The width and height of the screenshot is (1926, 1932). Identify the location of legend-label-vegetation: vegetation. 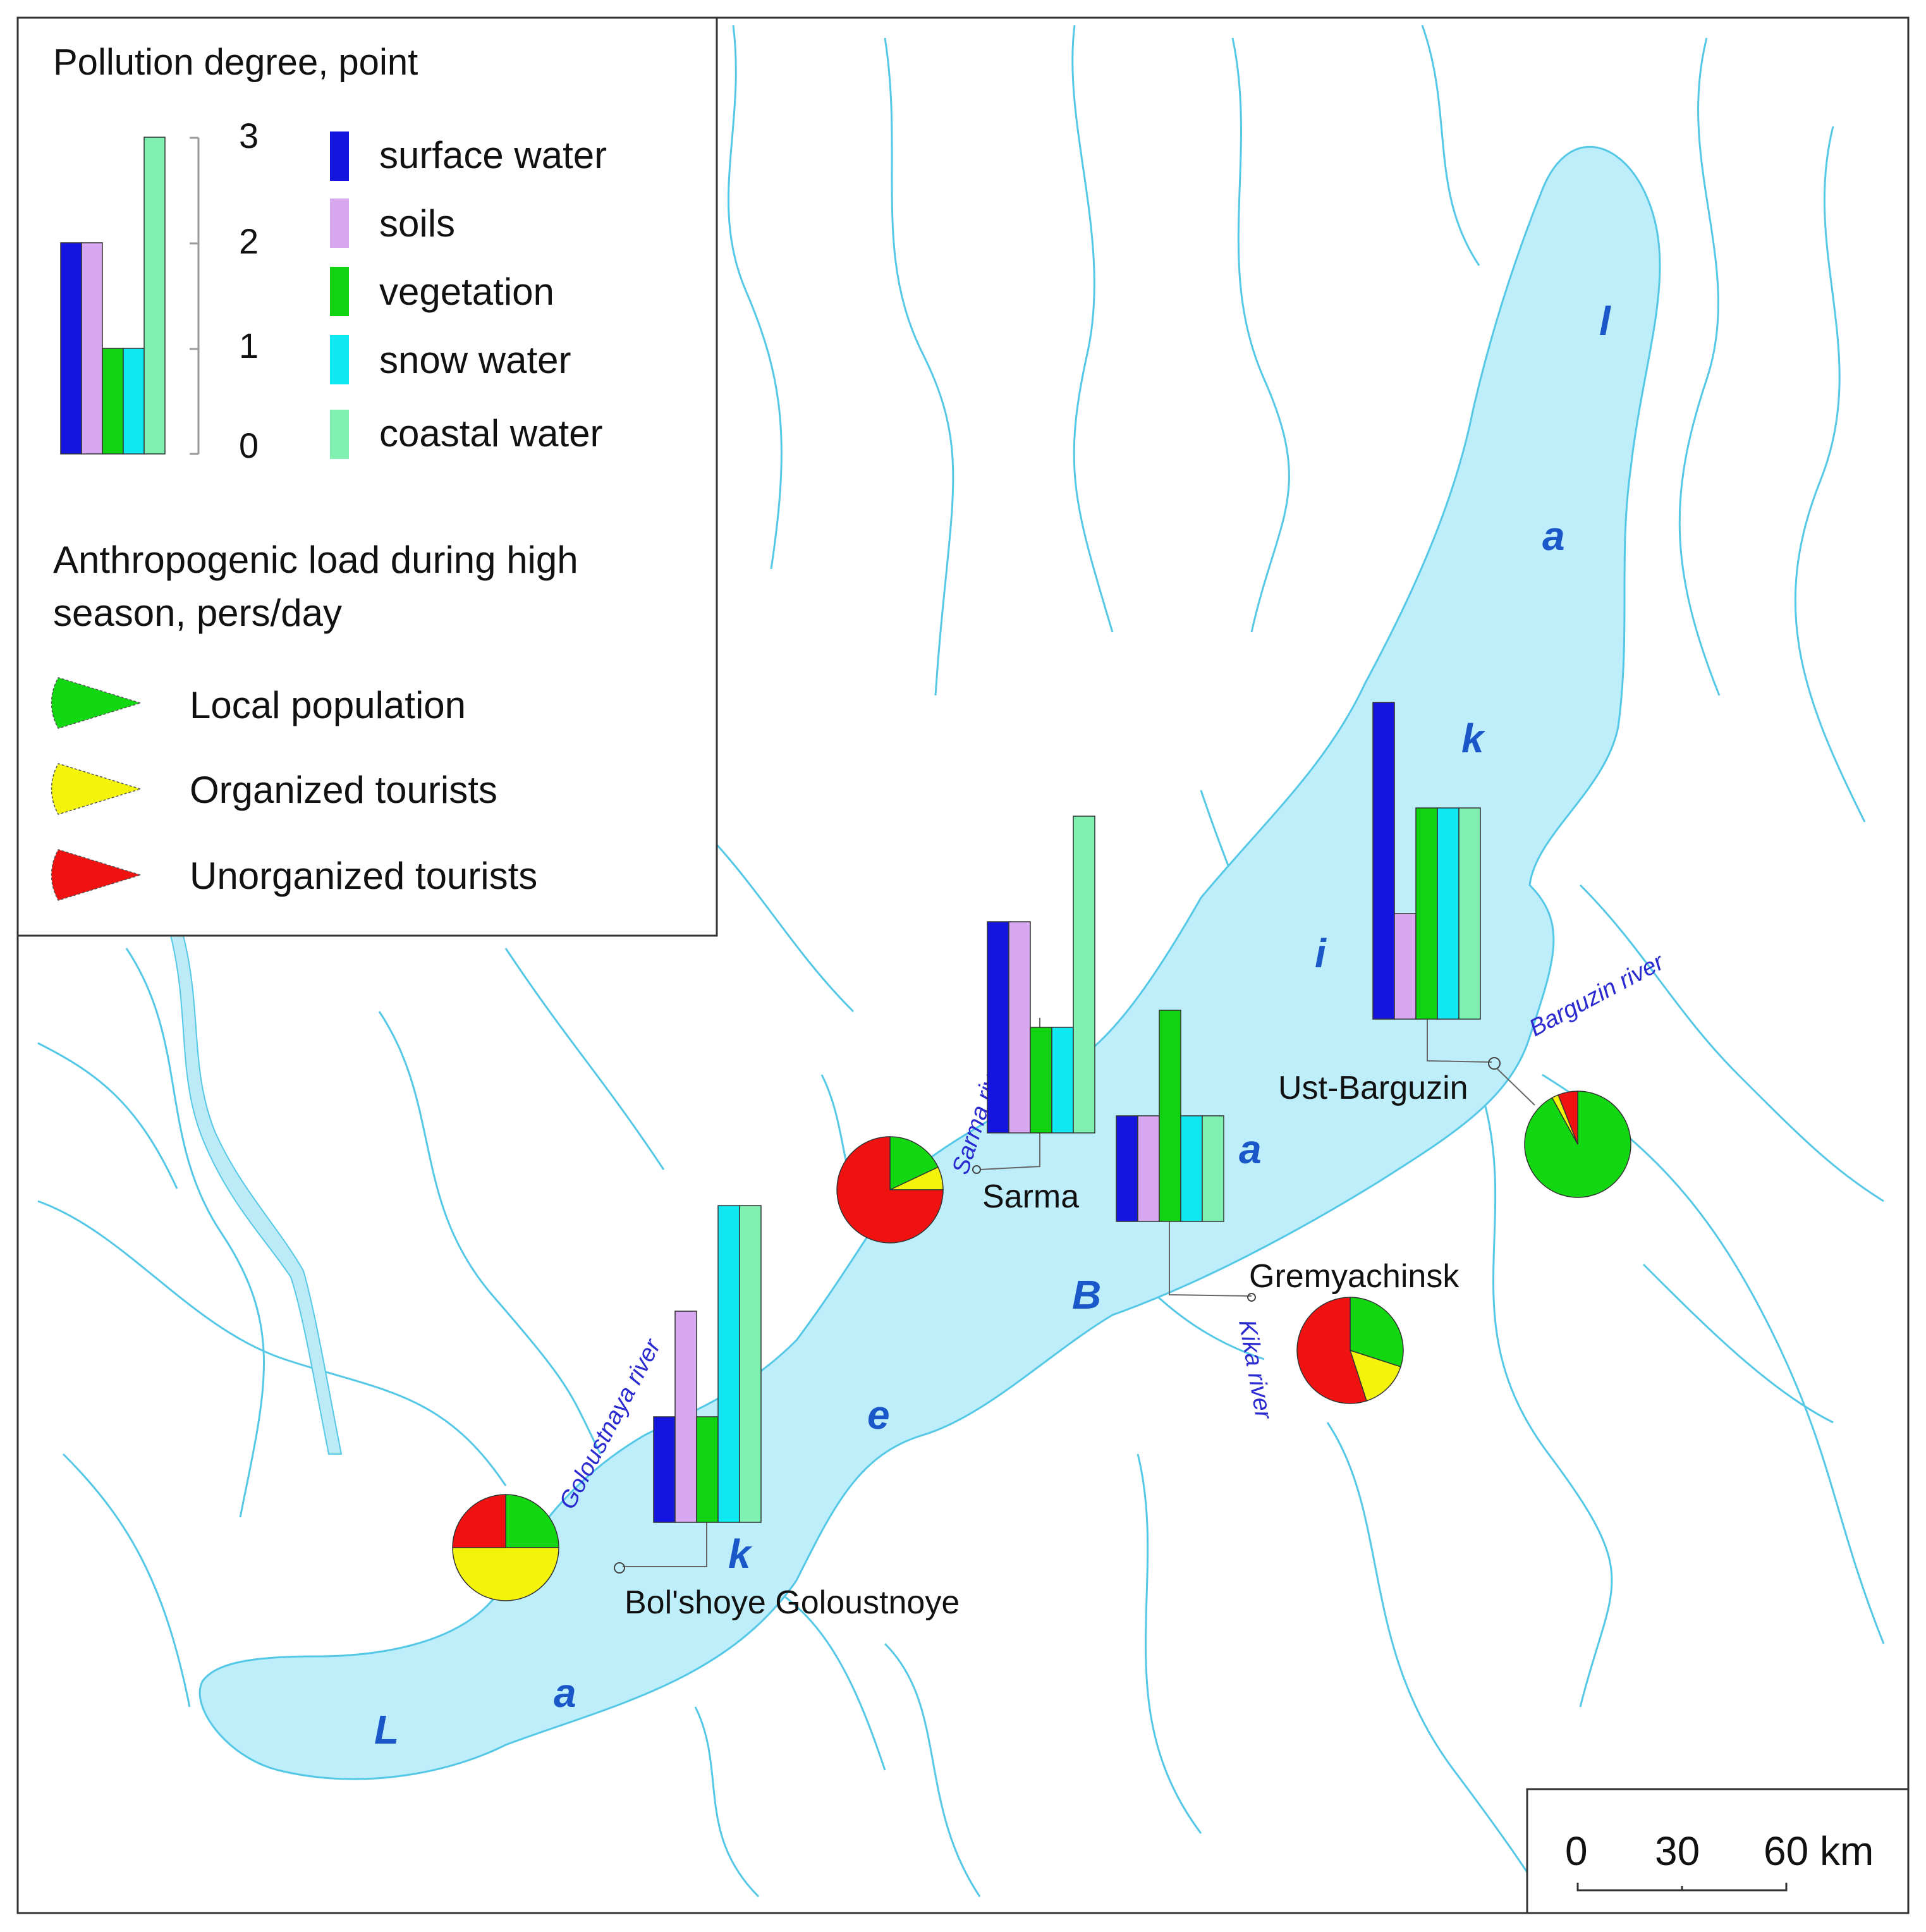
(466, 292).